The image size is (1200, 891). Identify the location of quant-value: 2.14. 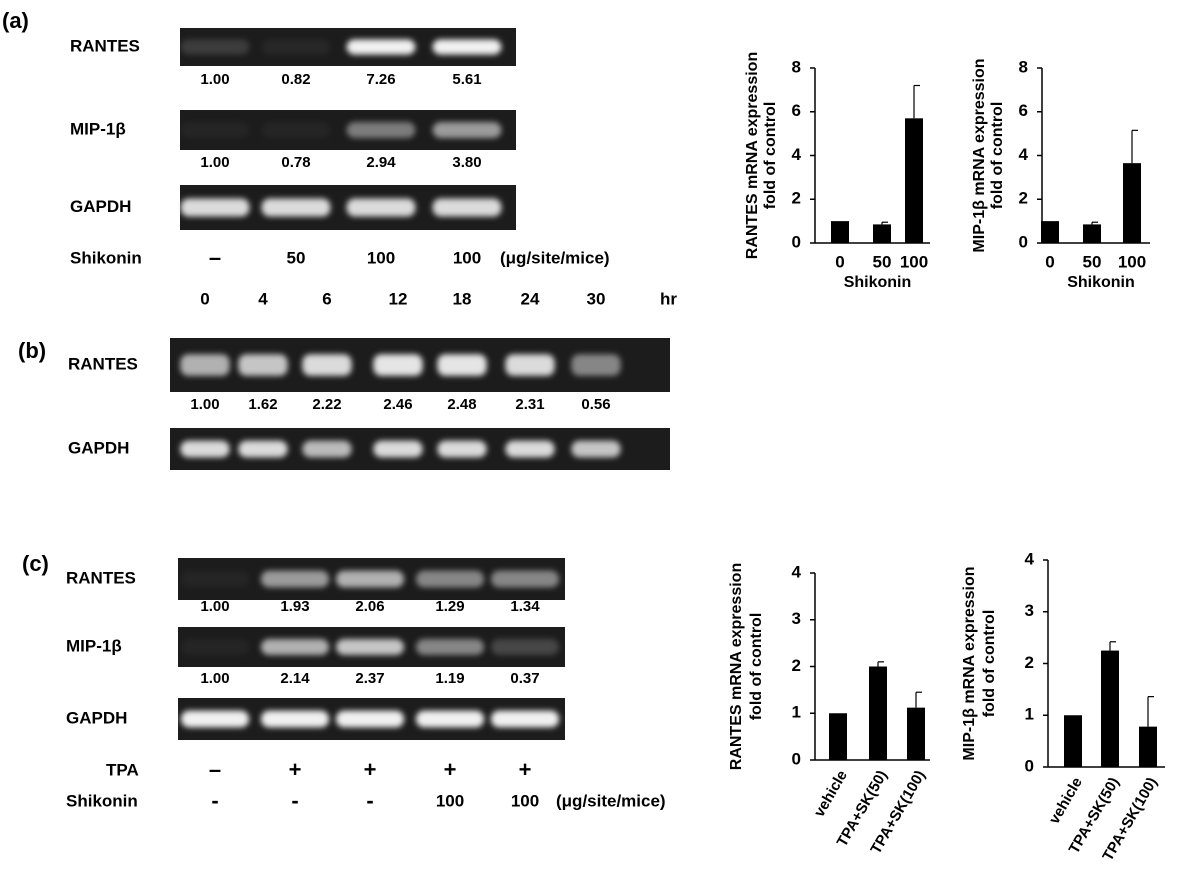
(295, 678).